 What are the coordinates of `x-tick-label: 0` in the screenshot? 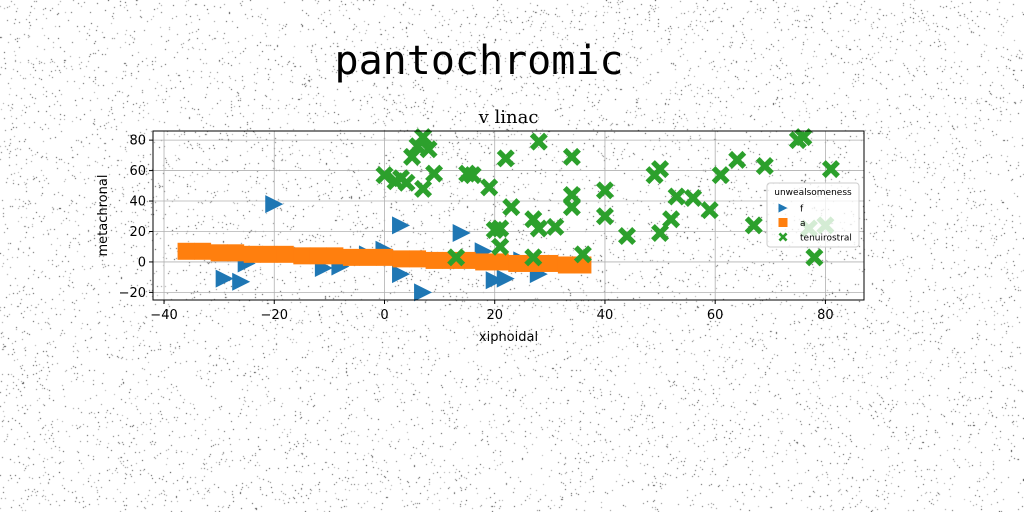 It's located at (384, 315).